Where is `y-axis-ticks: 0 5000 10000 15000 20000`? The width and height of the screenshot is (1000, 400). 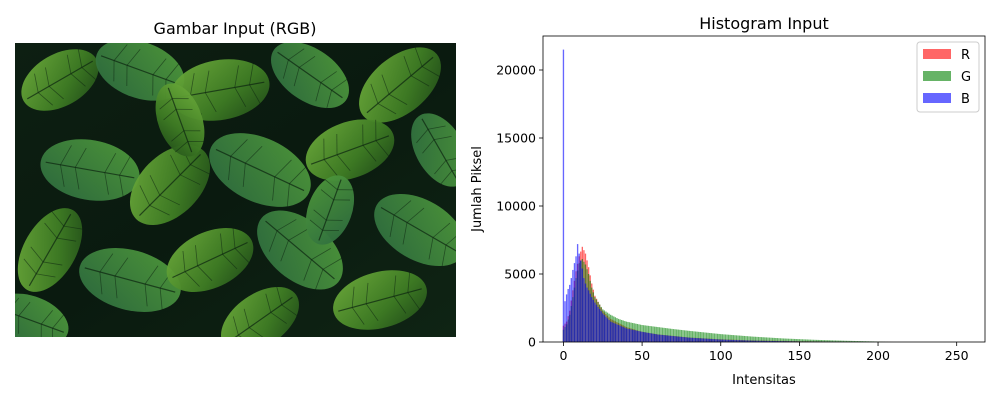
y-axis-ticks: 0 5000 10000 15000 20000 is located at coordinates (519, 206).